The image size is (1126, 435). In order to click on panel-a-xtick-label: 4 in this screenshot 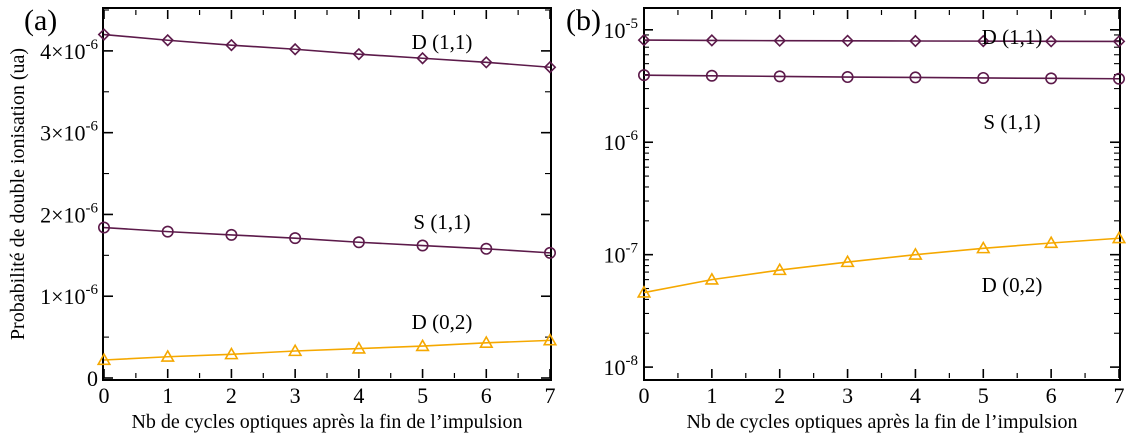, I will do `click(358, 395)`.